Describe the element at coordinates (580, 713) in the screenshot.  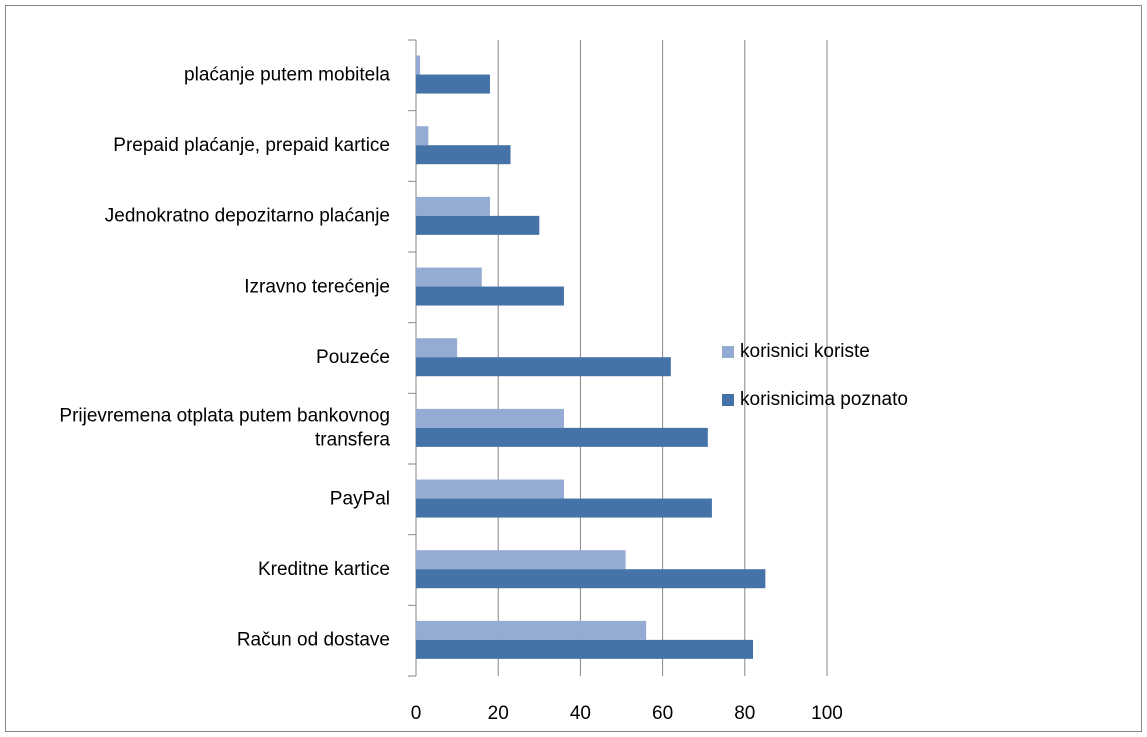
I see `x-tick-label: 40` at that location.